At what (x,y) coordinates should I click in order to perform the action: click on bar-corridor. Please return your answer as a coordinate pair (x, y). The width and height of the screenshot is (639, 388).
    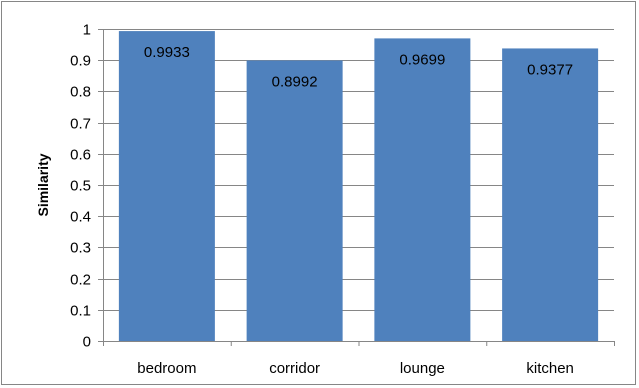
    Looking at the image, I should click on (294, 201).